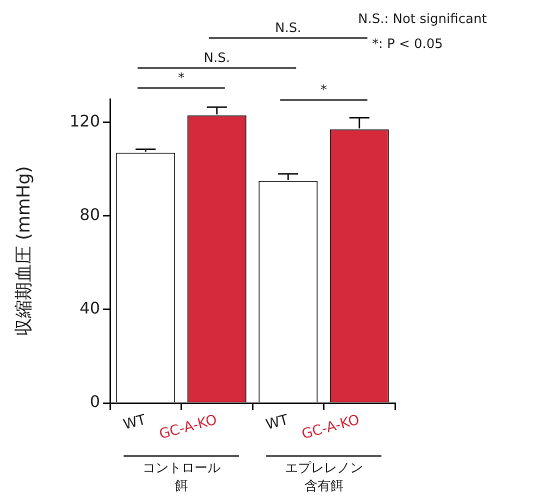 The height and width of the screenshot is (503, 535). What do you see at coordinates (23, 251) in the screenshot?
I see `y-axis-title: 収縮期血圧 (mmHg)` at bounding box center [23, 251].